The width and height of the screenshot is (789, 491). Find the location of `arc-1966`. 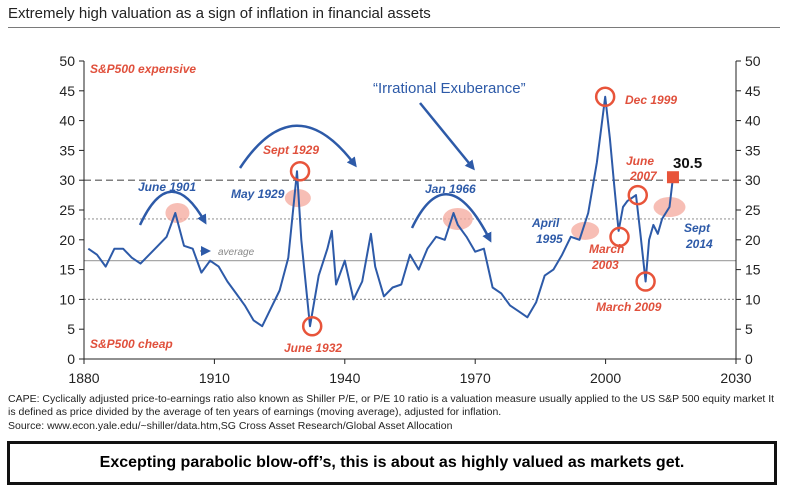

arc-1966 is located at coordinates (451, 218).